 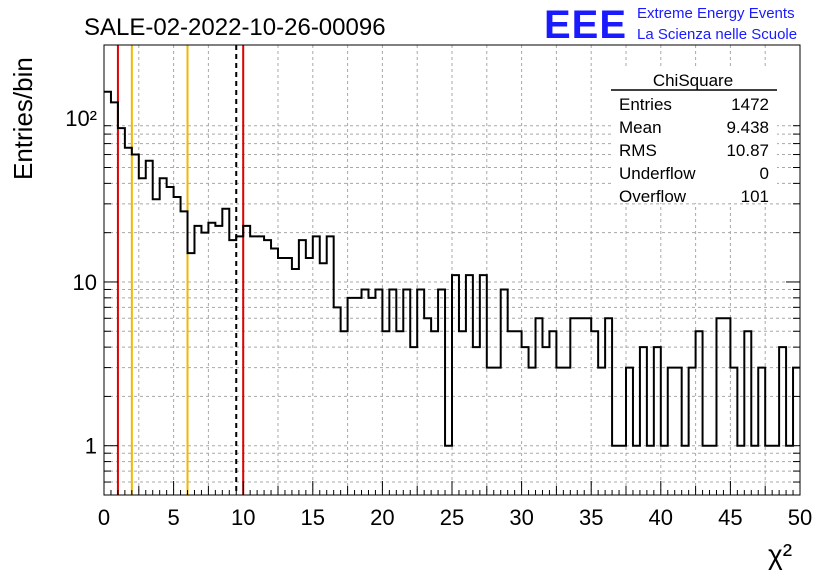 What do you see at coordinates (764, 173) in the screenshot?
I see `stats-value-underflow: 0` at bounding box center [764, 173].